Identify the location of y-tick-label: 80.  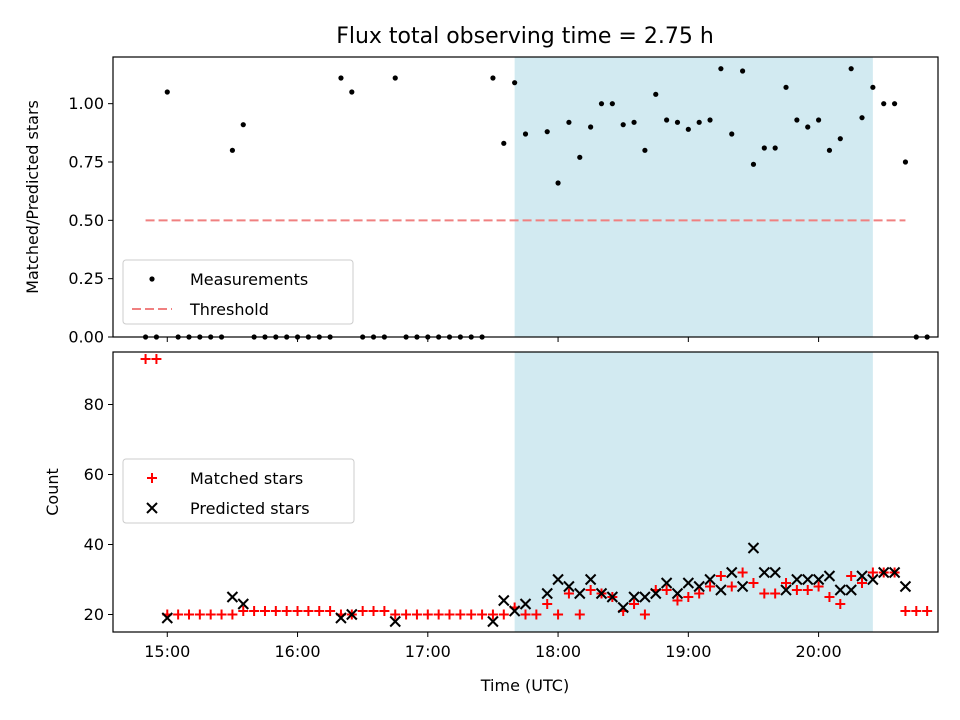
(94, 404).